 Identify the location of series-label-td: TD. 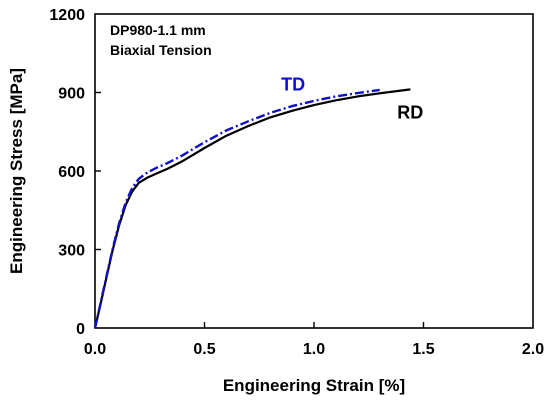
(293, 85).